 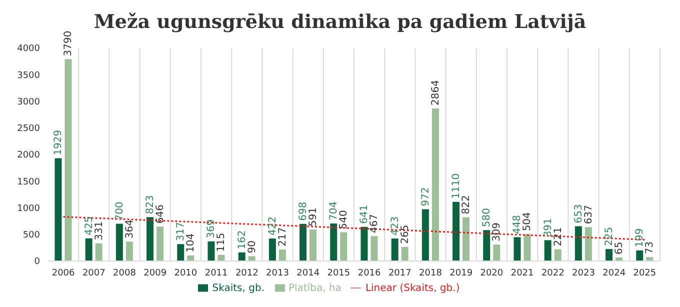 I want to click on x-tick-label: 2017, so click(x=400, y=273).